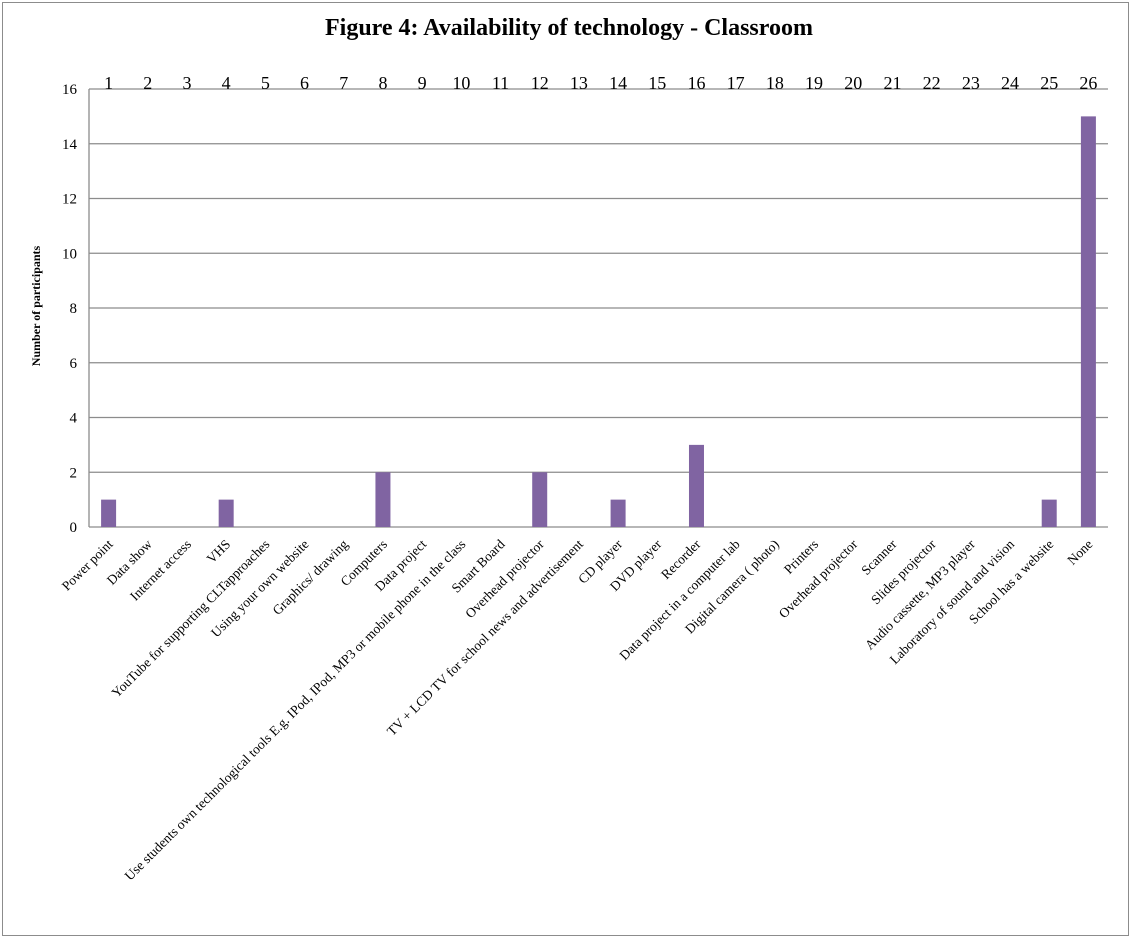 This screenshot has height=940, width=1133. I want to click on top-number-label: 8, so click(382, 83).